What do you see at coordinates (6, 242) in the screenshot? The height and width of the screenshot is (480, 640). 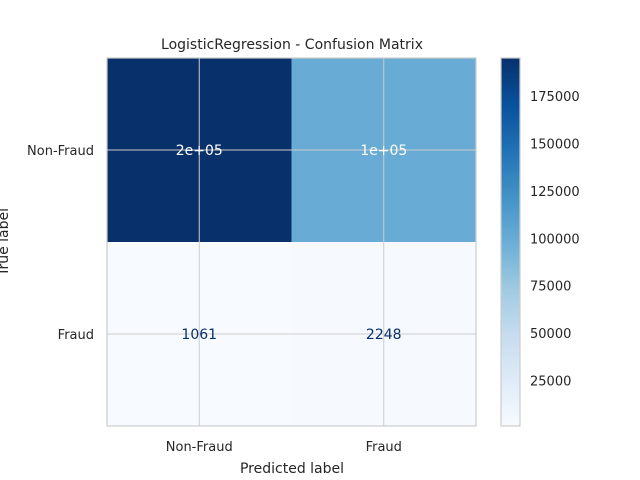 I see `y-axis-label: True label` at bounding box center [6, 242].